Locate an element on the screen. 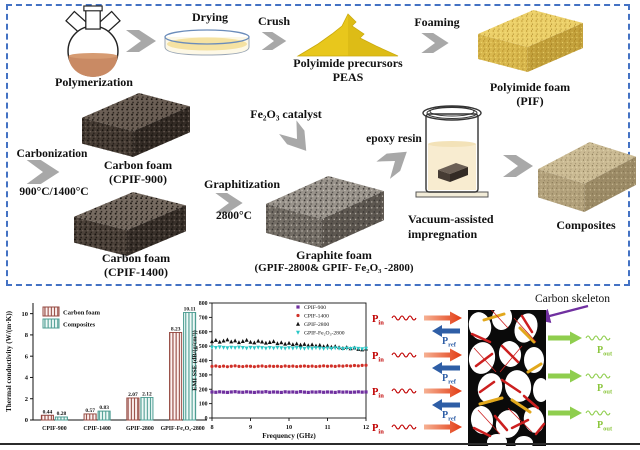 This screenshot has height=450, width=640. svg-text: 6 is located at coordinates (27, 356).